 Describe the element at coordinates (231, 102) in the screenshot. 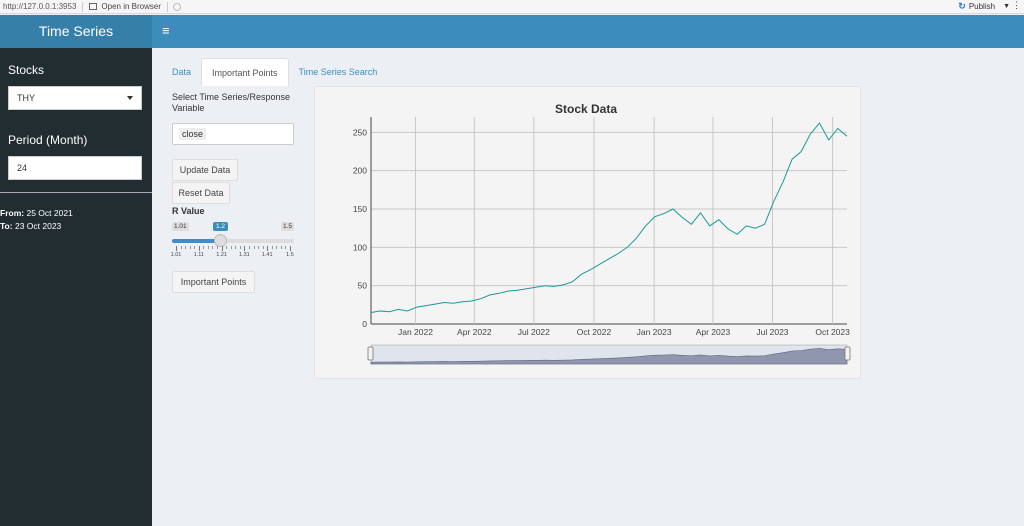

I see `response-variable-label: Select Time Series/Response Variable` at that location.